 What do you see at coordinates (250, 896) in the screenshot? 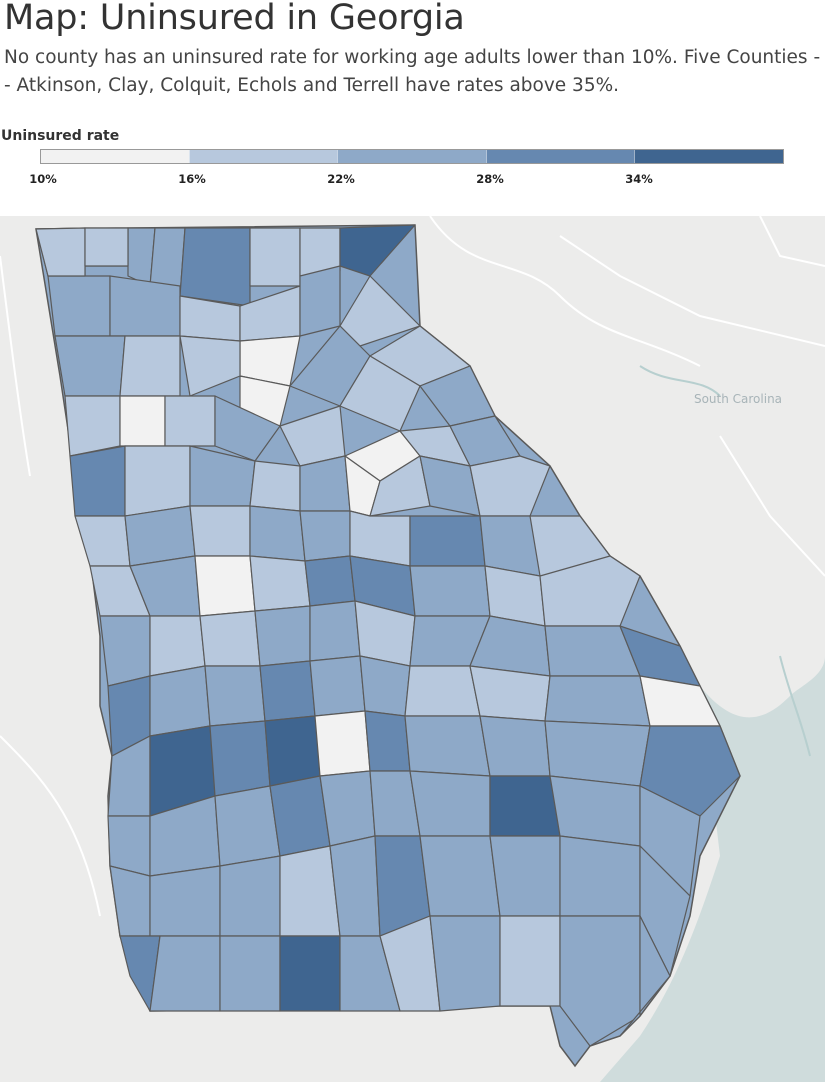
I see `county-c101` at bounding box center [250, 896].